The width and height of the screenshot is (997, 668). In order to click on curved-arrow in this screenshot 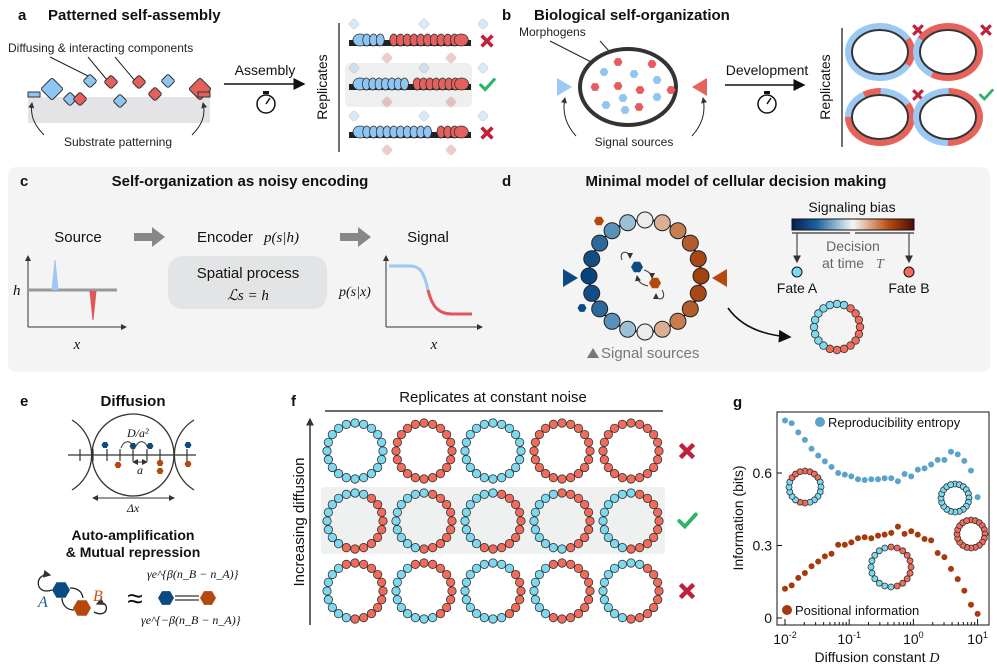, I will do `click(569, 117)`.